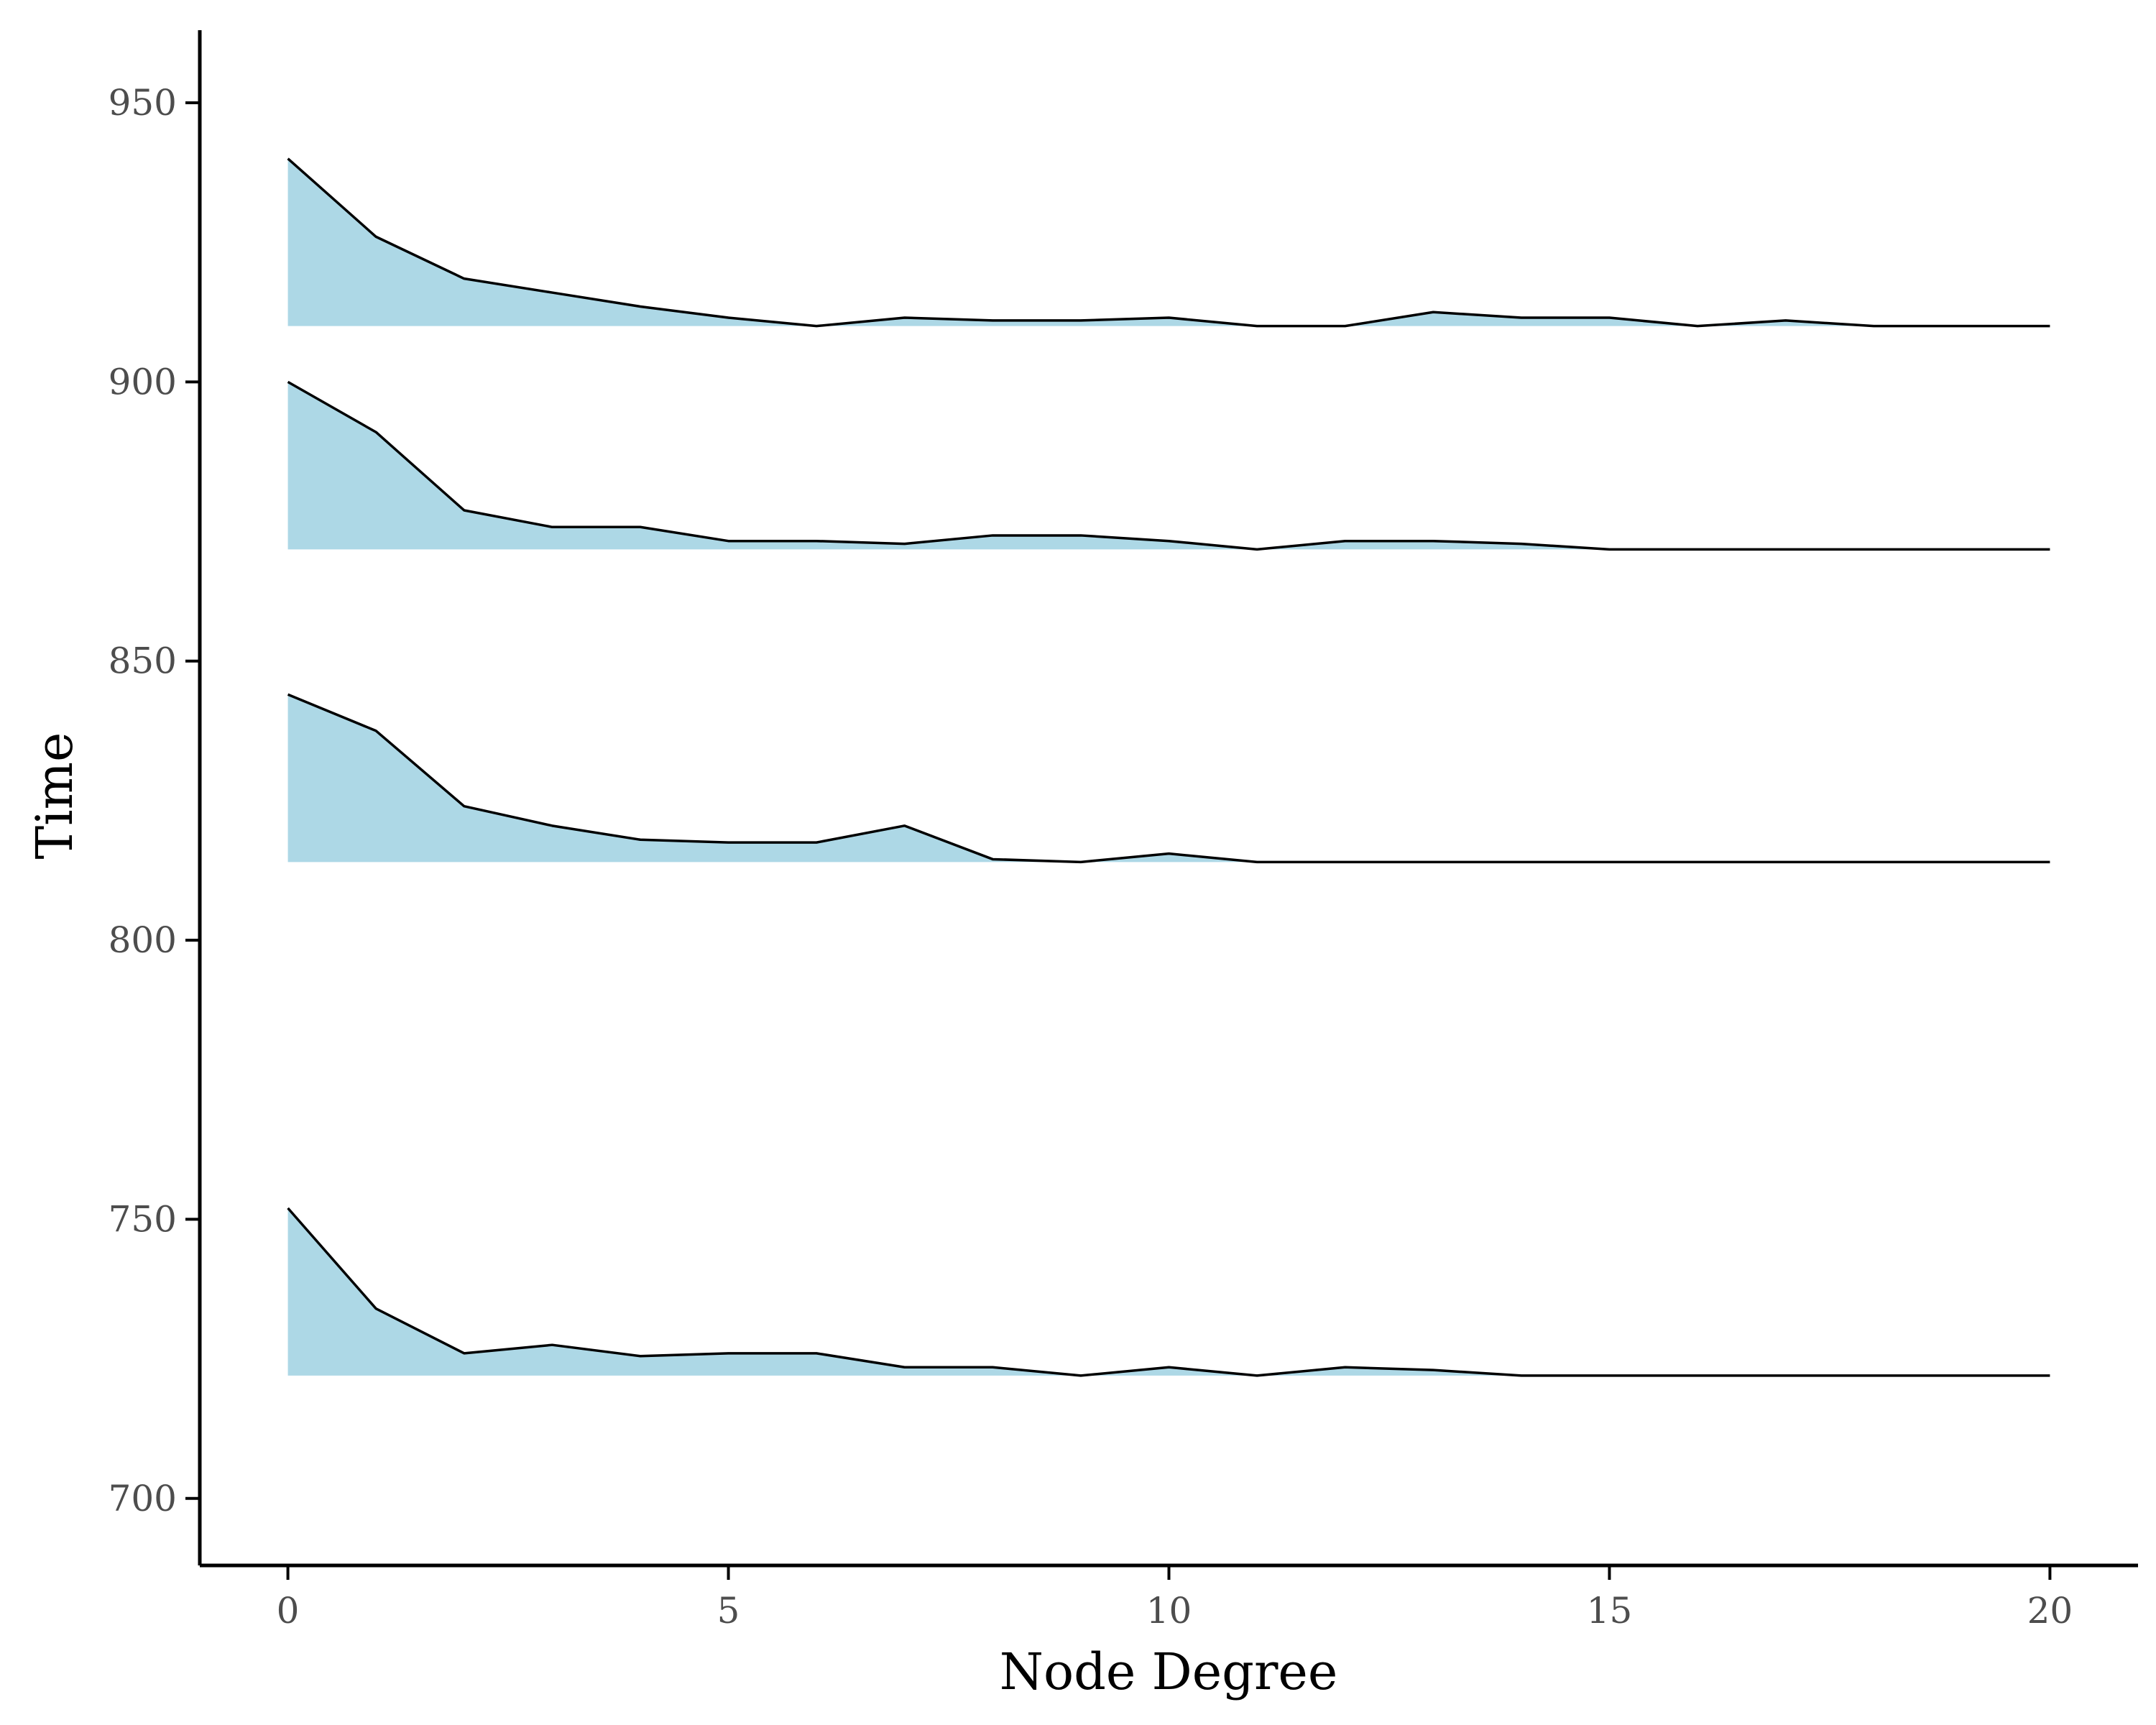 The image size is (2156, 1725). What do you see at coordinates (728, 1611) in the screenshot?
I see `x-tick-label: 5` at bounding box center [728, 1611].